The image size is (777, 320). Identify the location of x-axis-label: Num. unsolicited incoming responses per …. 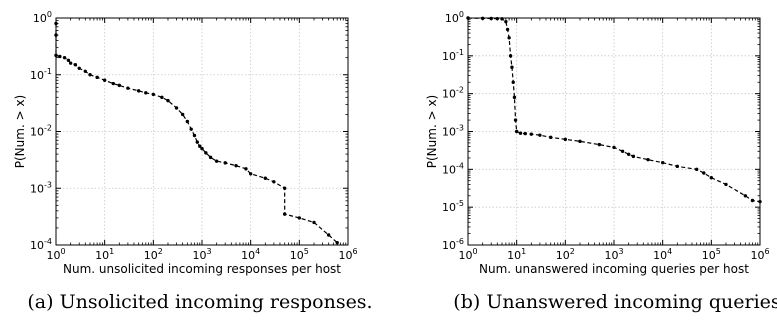
(202, 269).